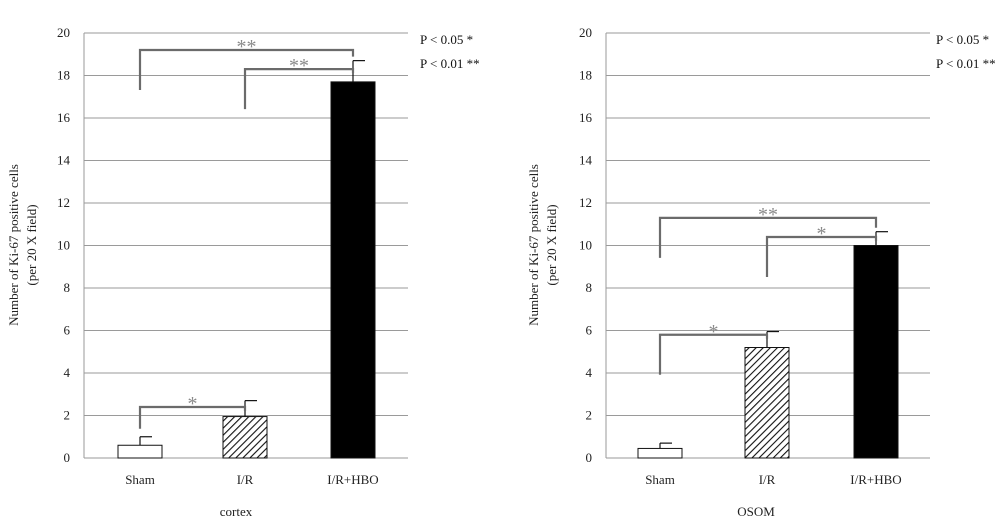 The height and width of the screenshot is (521, 1000). What do you see at coordinates (756, 511) in the screenshot?
I see `x-axis-label: OSOM` at bounding box center [756, 511].